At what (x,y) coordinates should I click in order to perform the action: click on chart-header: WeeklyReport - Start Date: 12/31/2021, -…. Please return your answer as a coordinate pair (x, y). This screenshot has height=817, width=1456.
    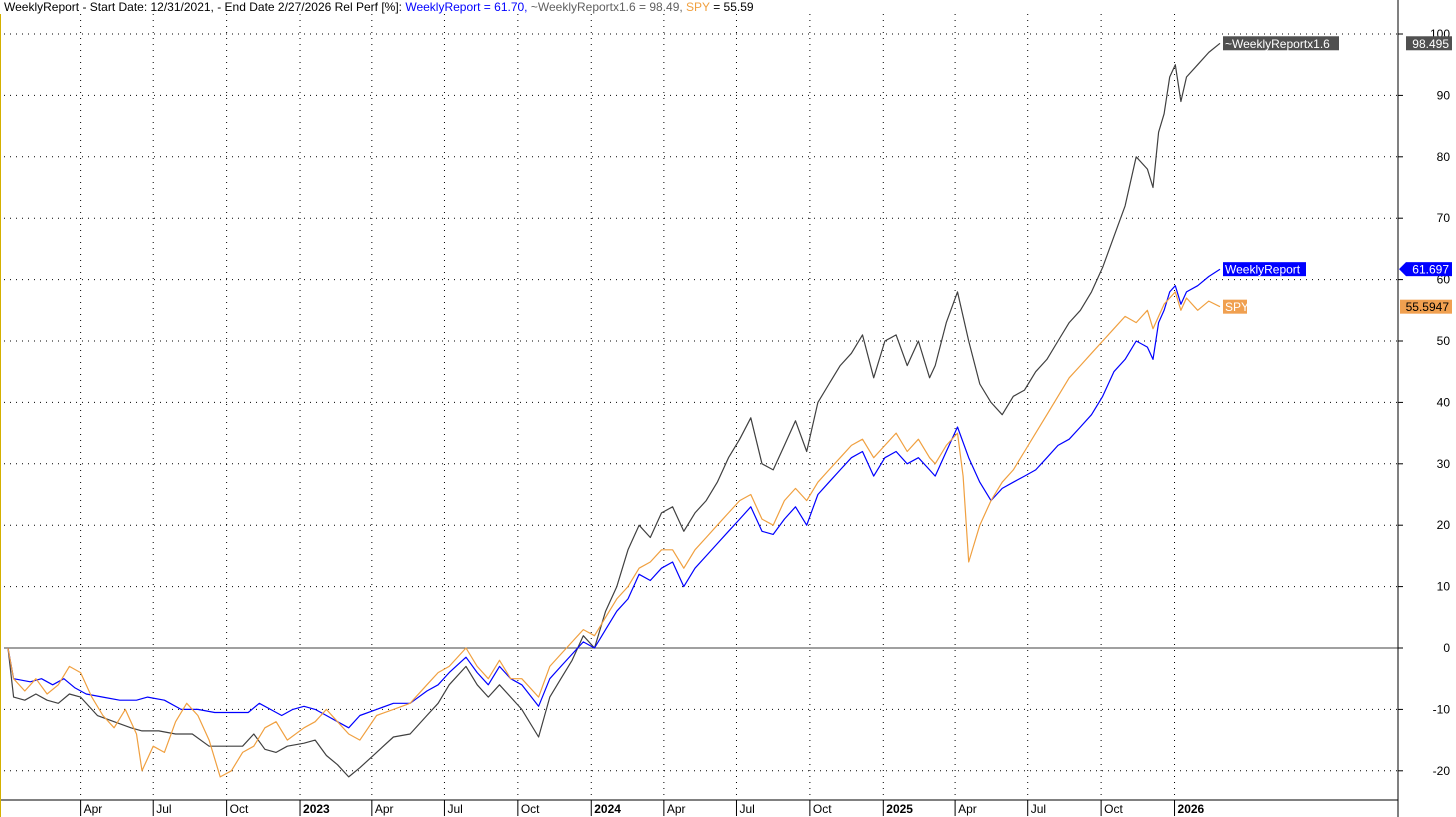
    Looking at the image, I should click on (379, 7).